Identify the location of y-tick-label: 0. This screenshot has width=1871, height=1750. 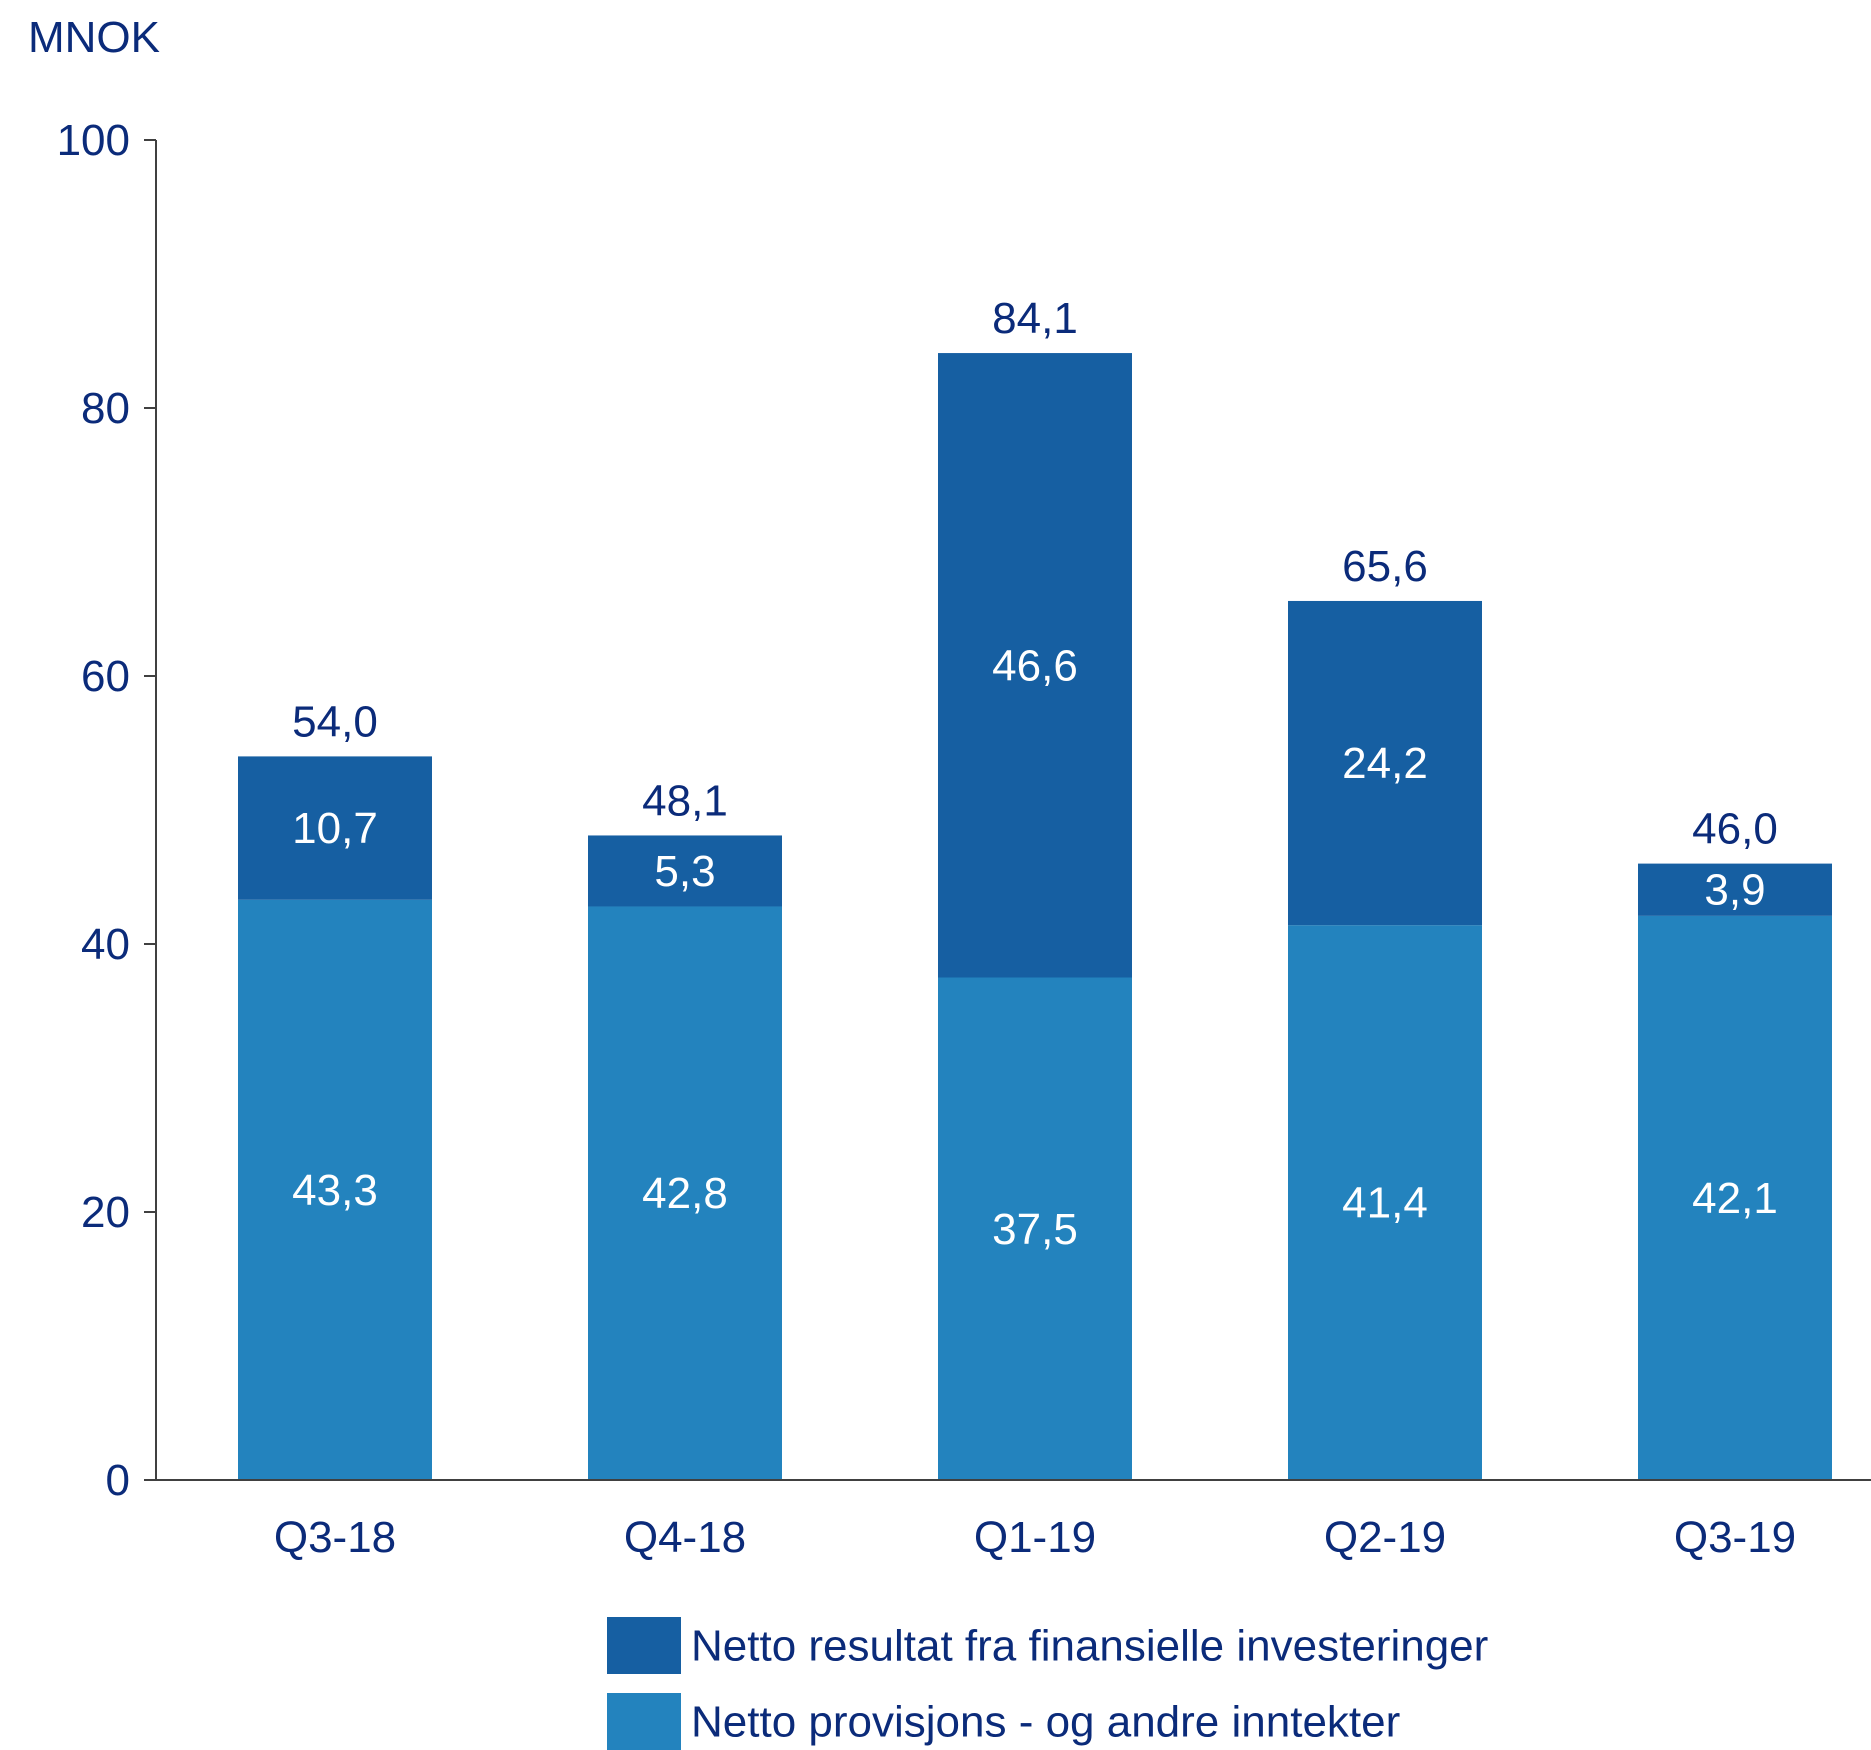
(118, 1480).